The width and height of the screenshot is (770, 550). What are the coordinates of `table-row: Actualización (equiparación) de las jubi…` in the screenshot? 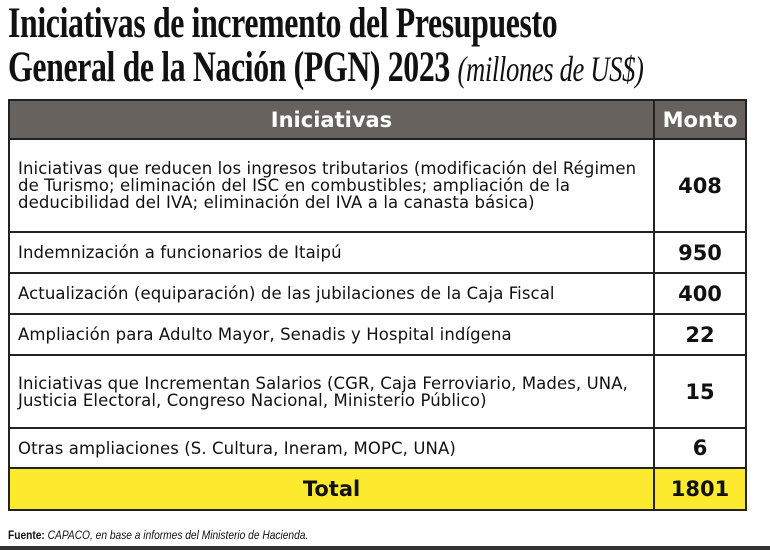 It's located at (377, 293).